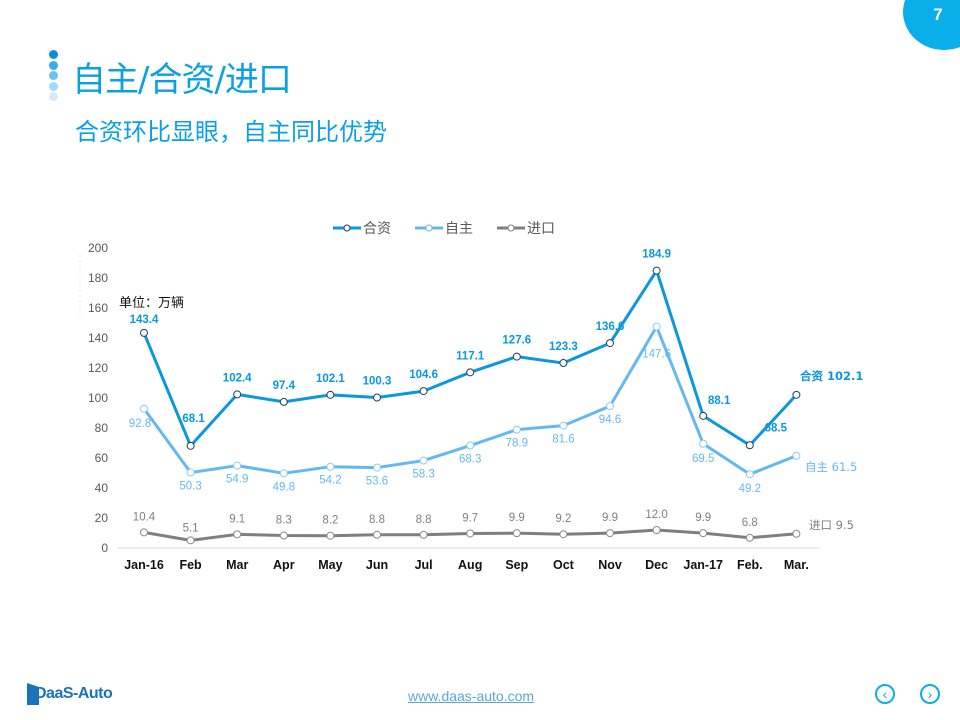 This screenshot has height=720, width=960. What do you see at coordinates (98, 248) in the screenshot?
I see `y-tick-label: 200` at bounding box center [98, 248].